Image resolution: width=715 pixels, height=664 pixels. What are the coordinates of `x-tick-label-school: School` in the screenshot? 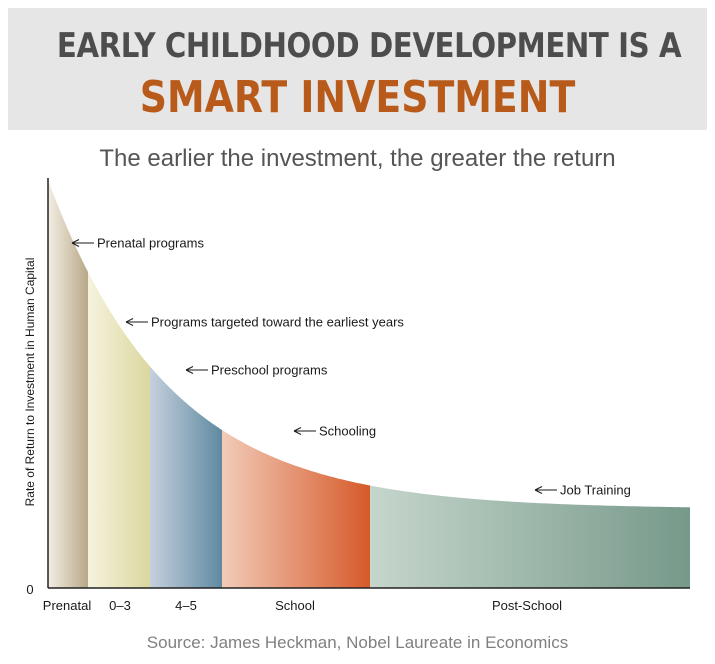 It's located at (295, 605).